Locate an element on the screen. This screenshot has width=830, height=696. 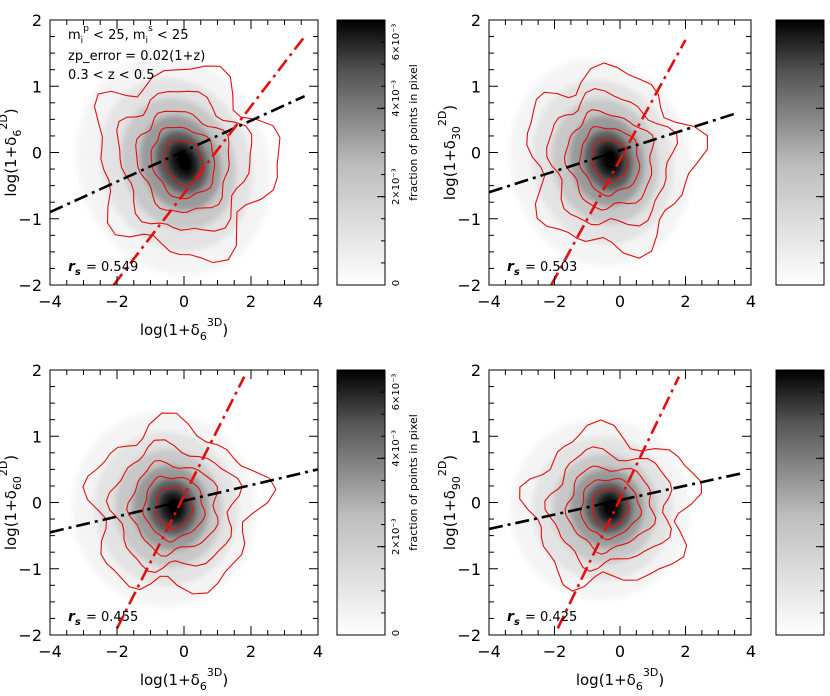
y-axis-label: log(1+δ62D)log(1+δ₆²ᴰ) is located at coordinates (12, 152).